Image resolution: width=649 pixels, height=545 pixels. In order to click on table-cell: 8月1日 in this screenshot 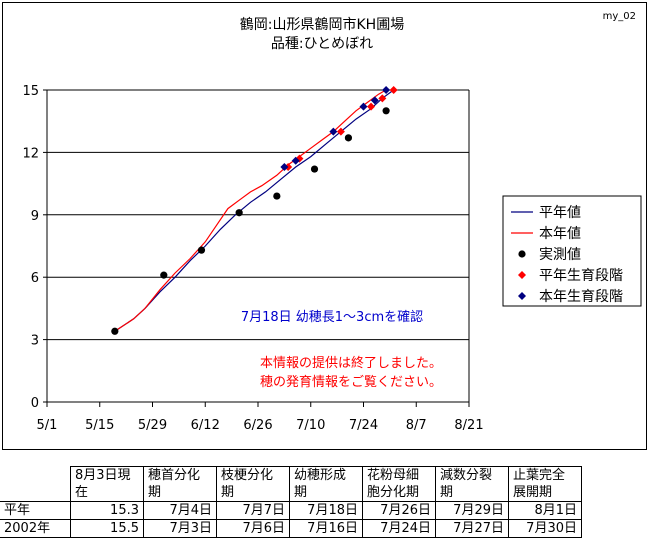, I will do `click(545, 510)`.